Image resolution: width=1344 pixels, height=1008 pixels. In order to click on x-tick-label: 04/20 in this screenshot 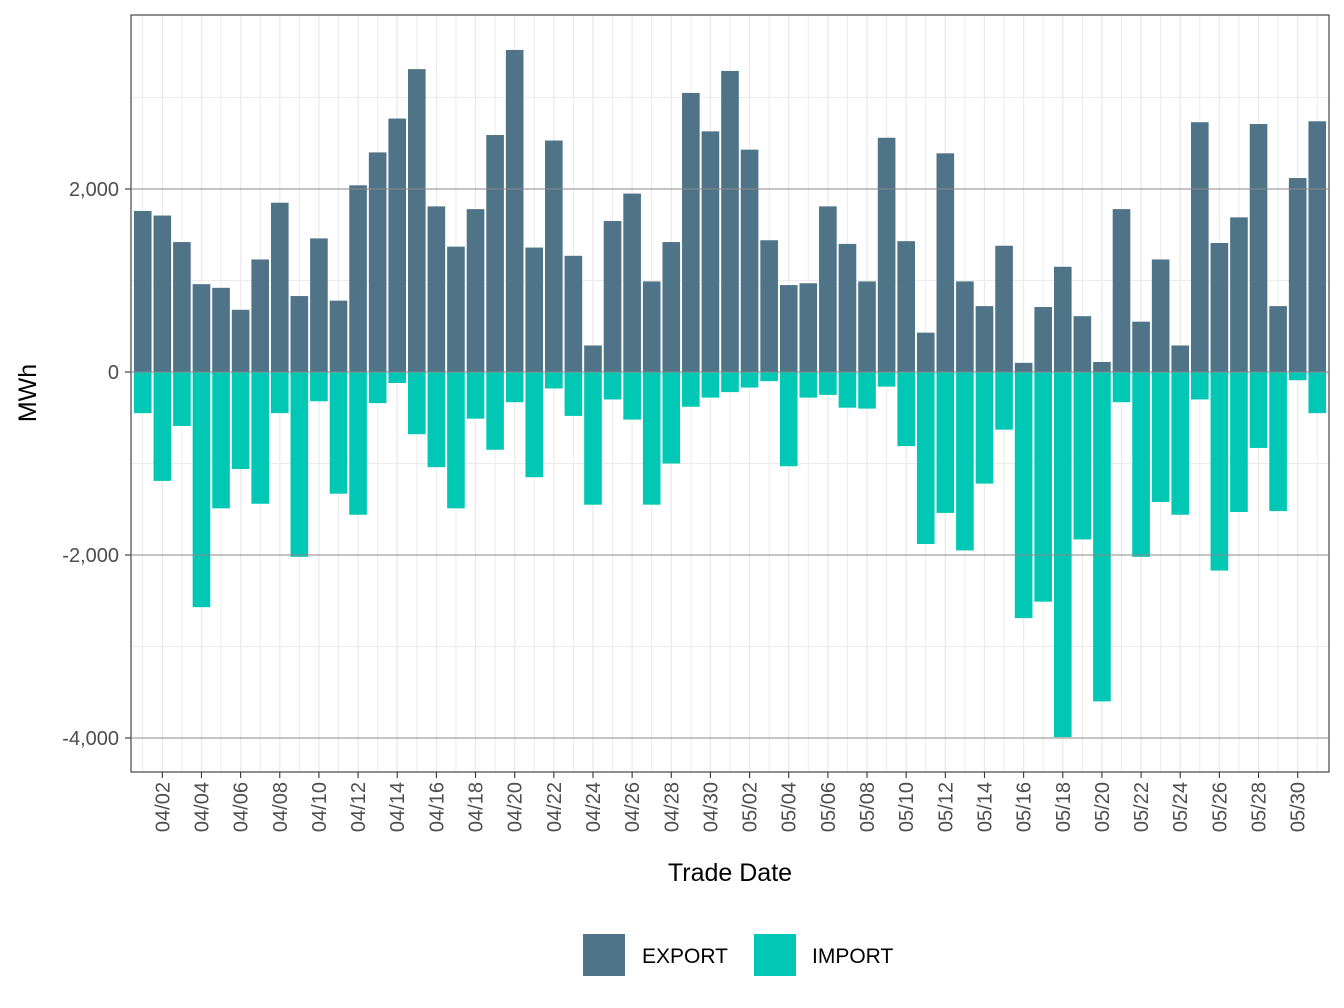, I will do `click(516, 807)`.